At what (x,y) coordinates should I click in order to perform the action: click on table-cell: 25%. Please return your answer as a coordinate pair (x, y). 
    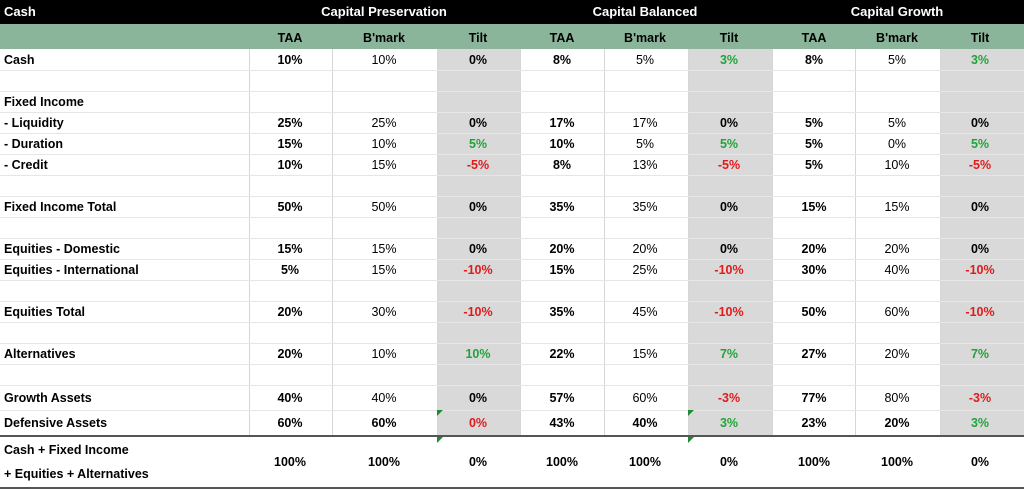
    Looking at the image, I should click on (645, 270).